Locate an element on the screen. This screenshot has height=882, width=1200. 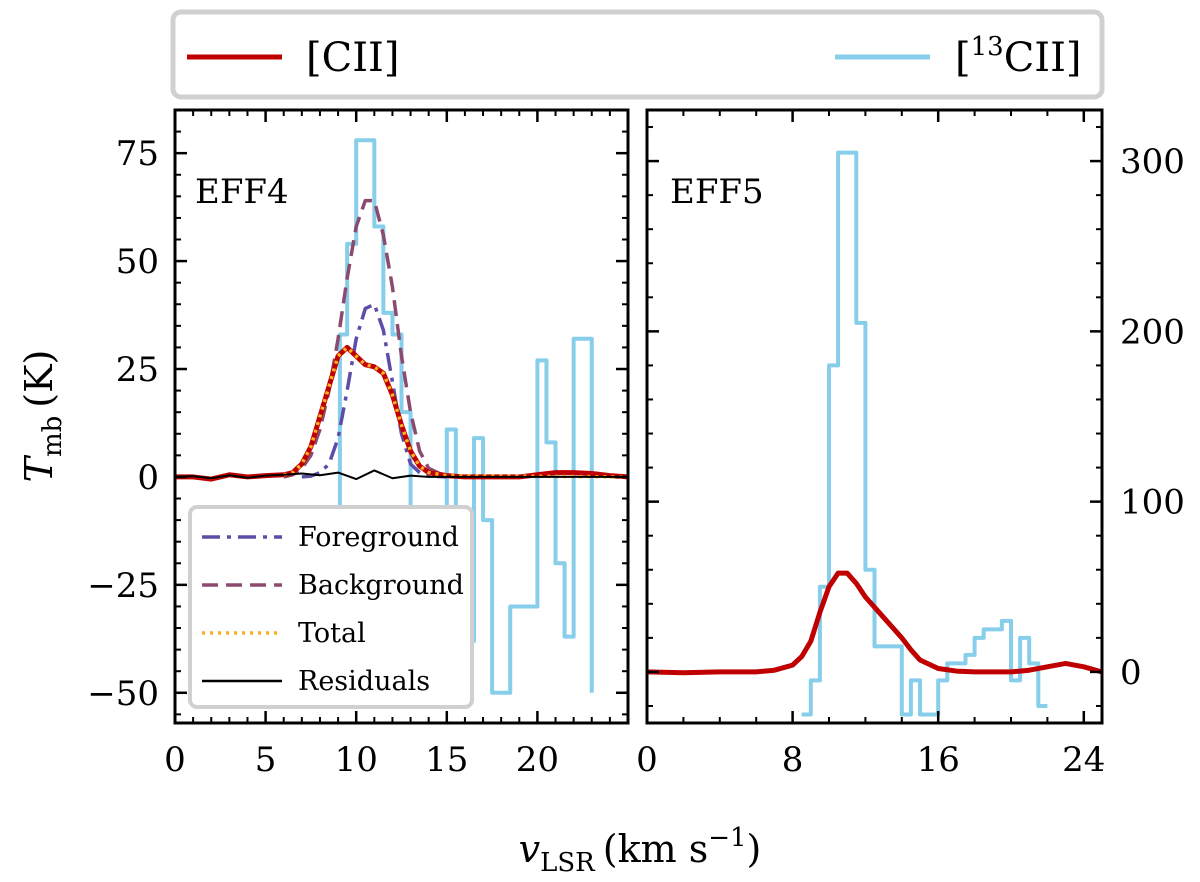
x-axis-label-sub: LSR is located at coordinates (568, 863).